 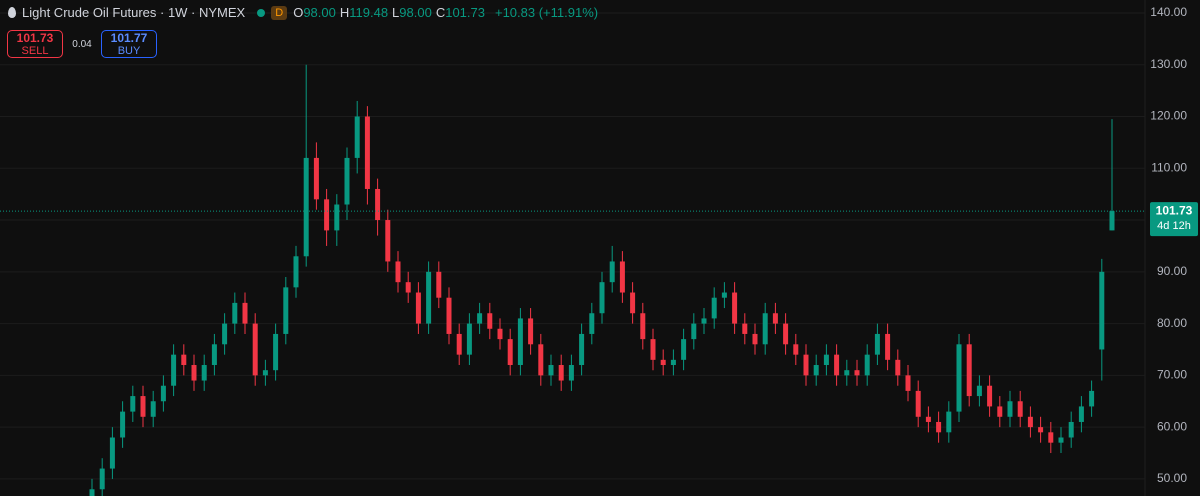 What do you see at coordinates (1172, 375) in the screenshot?
I see `y-tick-label: 70.00` at bounding box center [1172, 375].